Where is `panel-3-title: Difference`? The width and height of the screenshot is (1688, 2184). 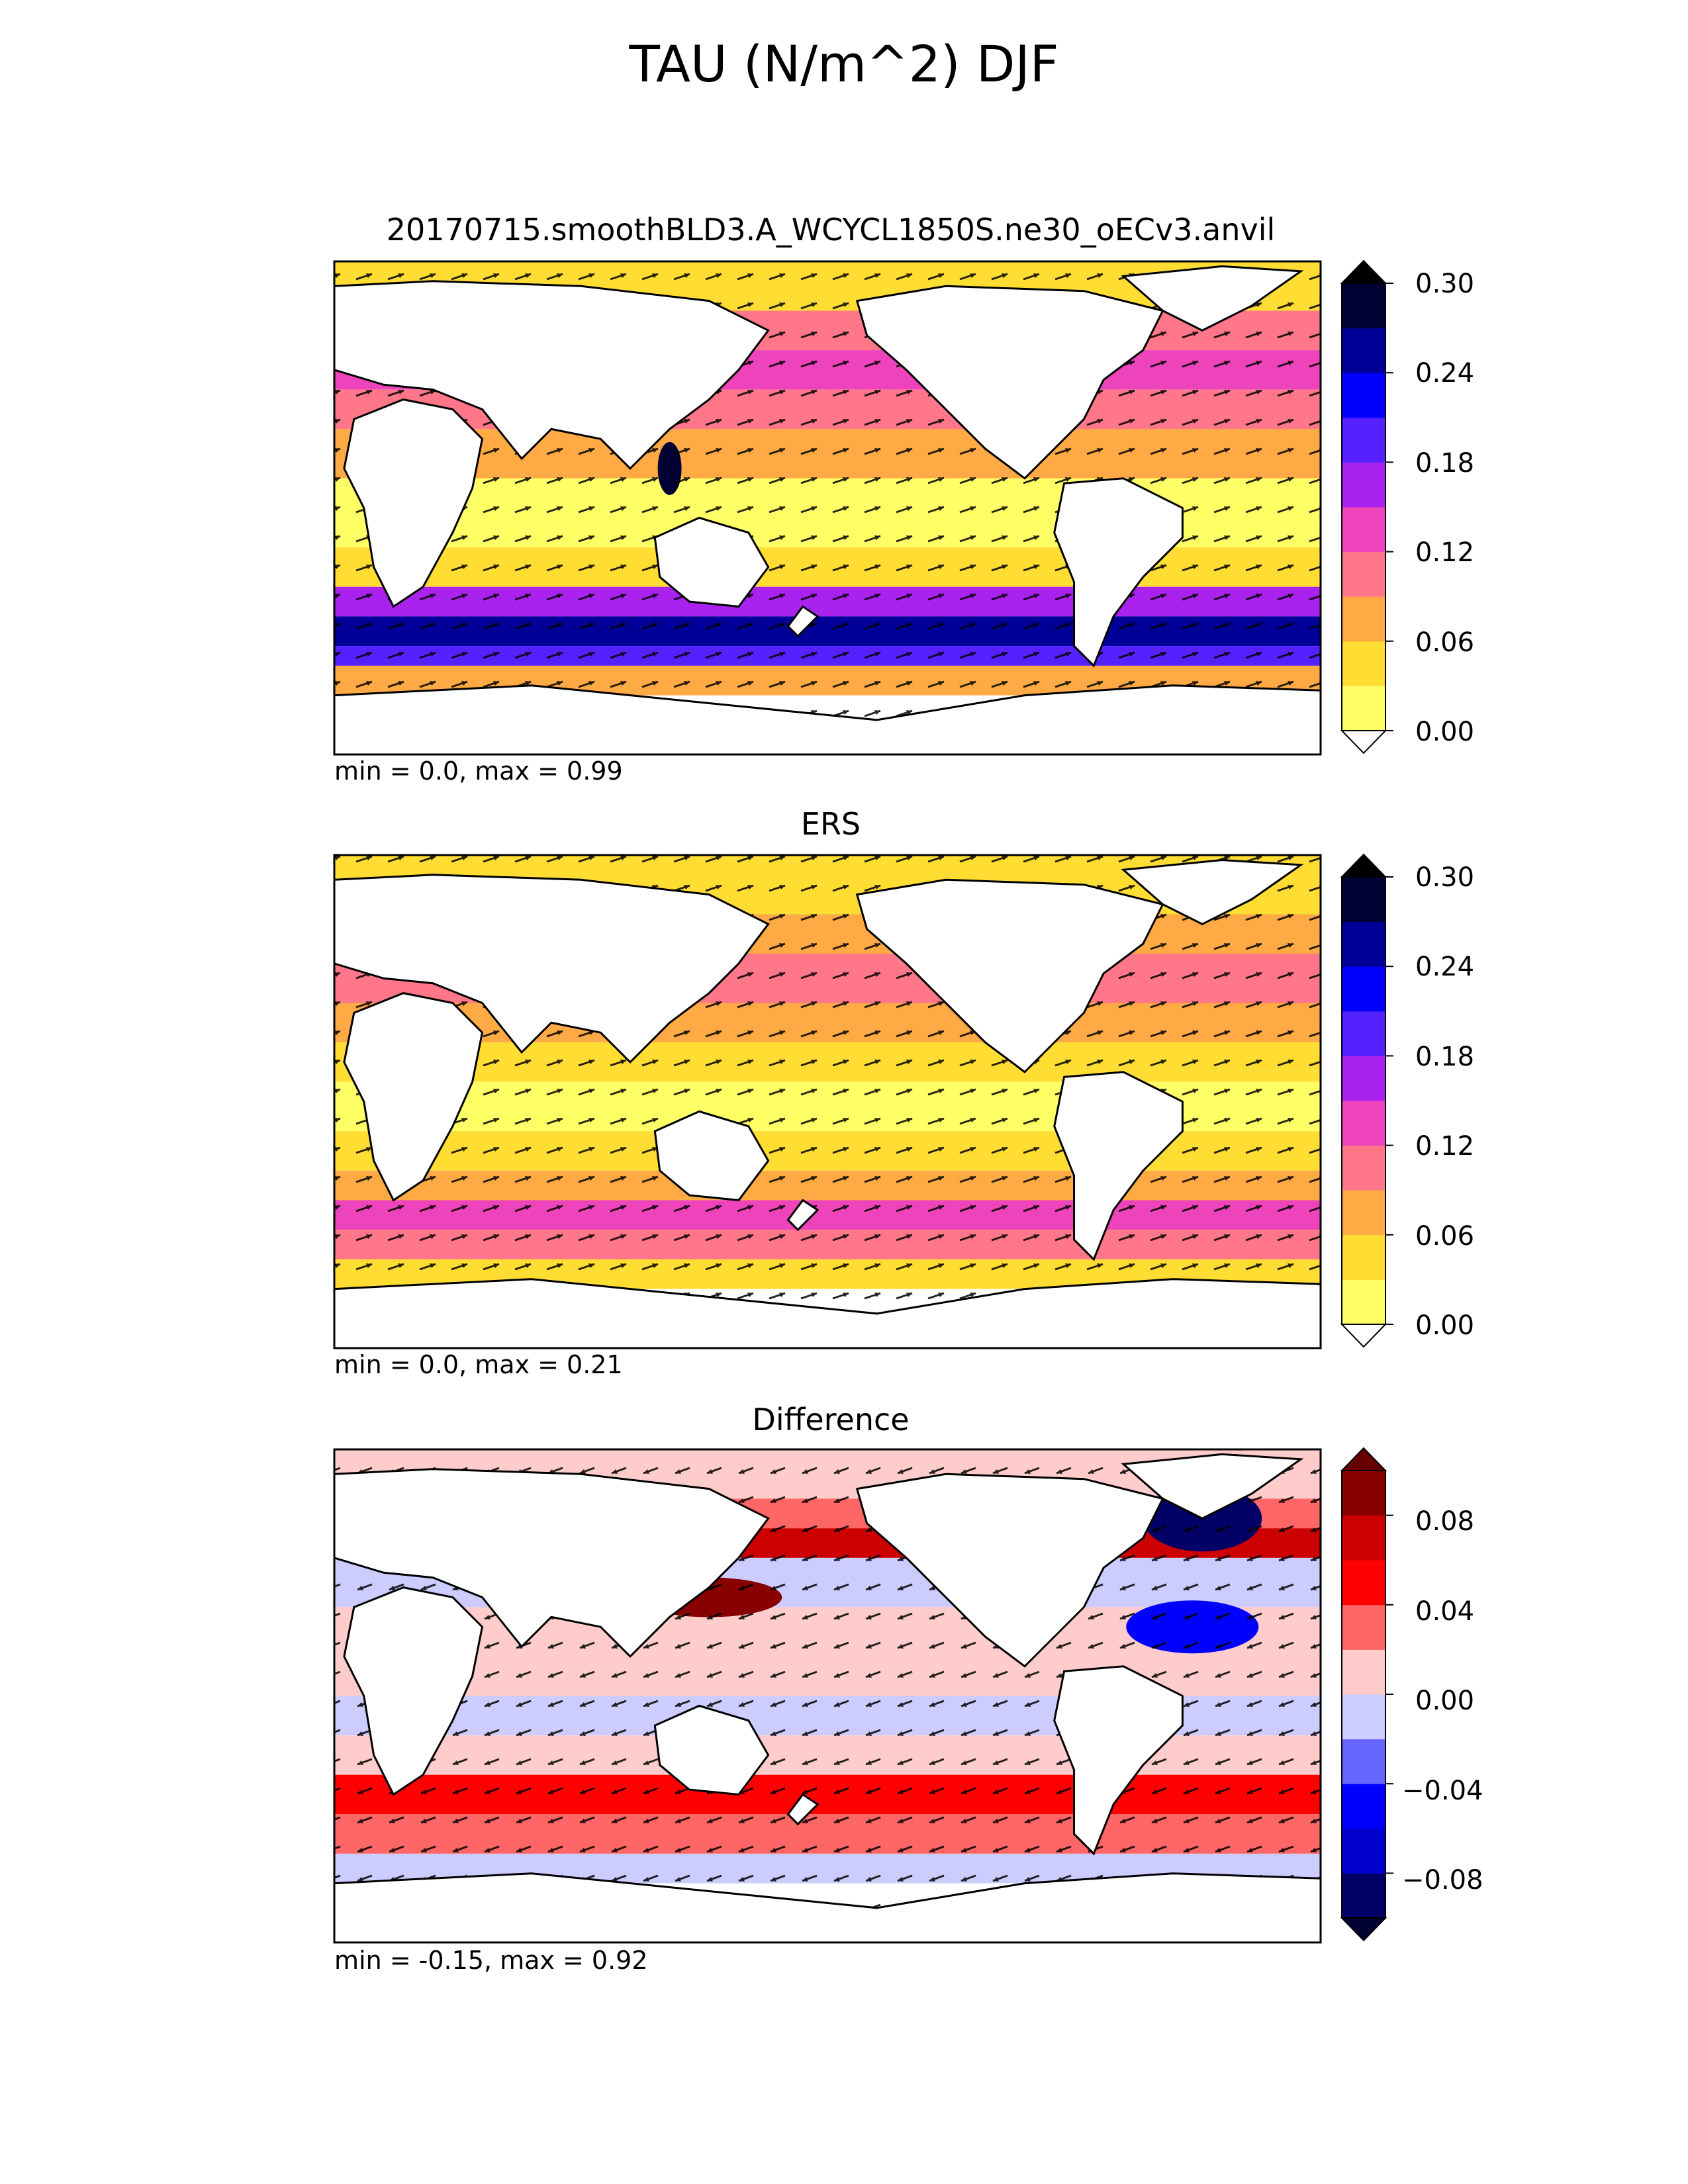 panel-3-title: Difference is located at coordinates (831, 1419).